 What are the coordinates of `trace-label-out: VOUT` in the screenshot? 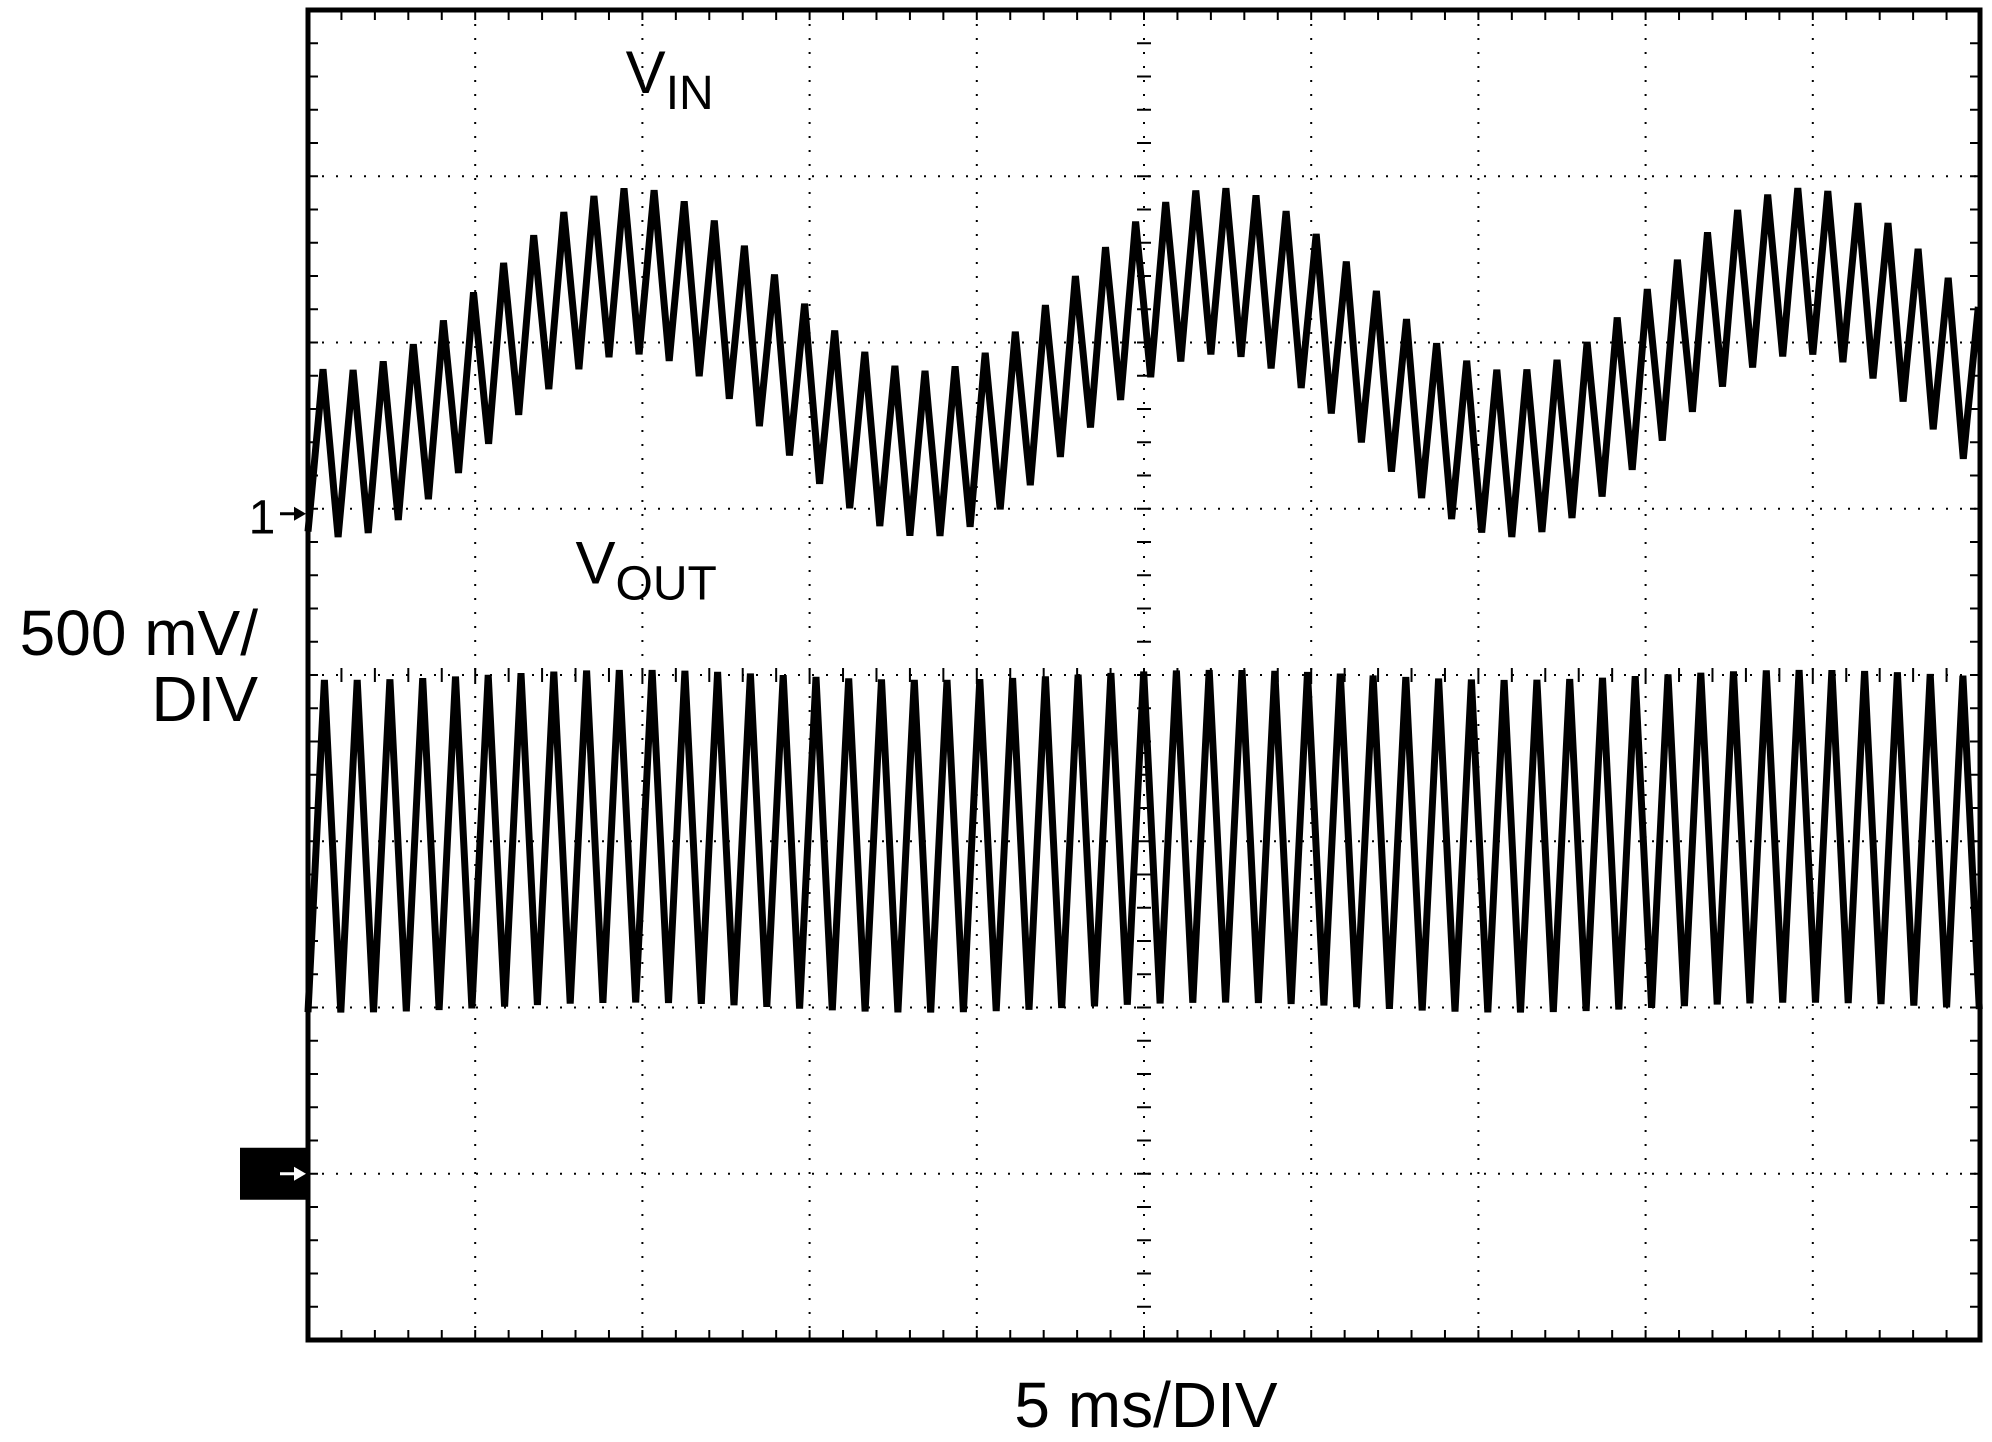 It's located at (646, 570).